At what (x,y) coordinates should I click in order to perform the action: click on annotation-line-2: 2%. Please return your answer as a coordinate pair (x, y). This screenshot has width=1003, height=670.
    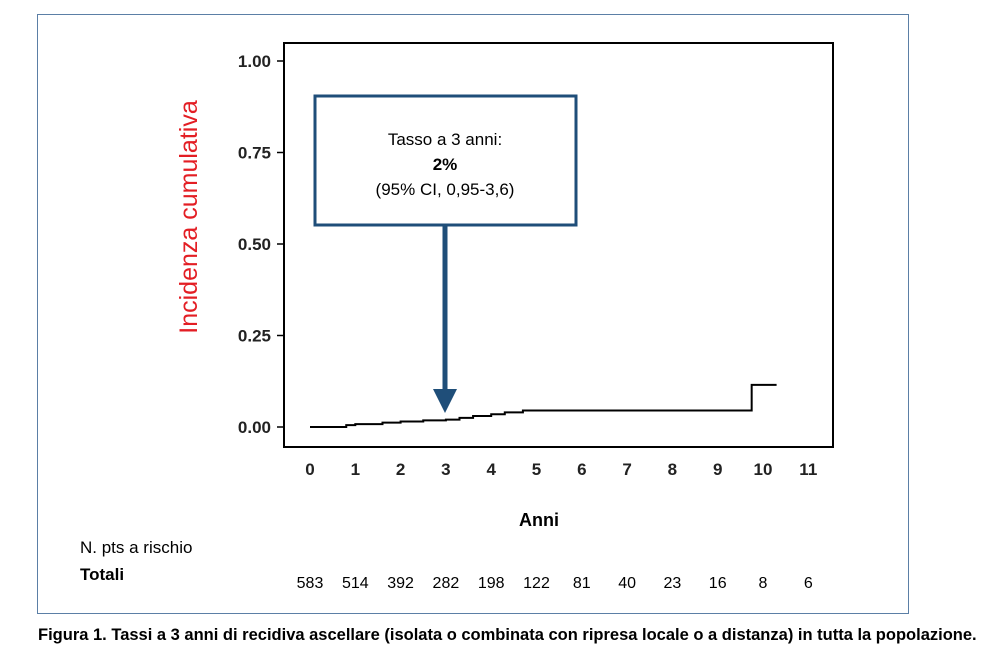
    Looking at the image, I should click on (445, 164).